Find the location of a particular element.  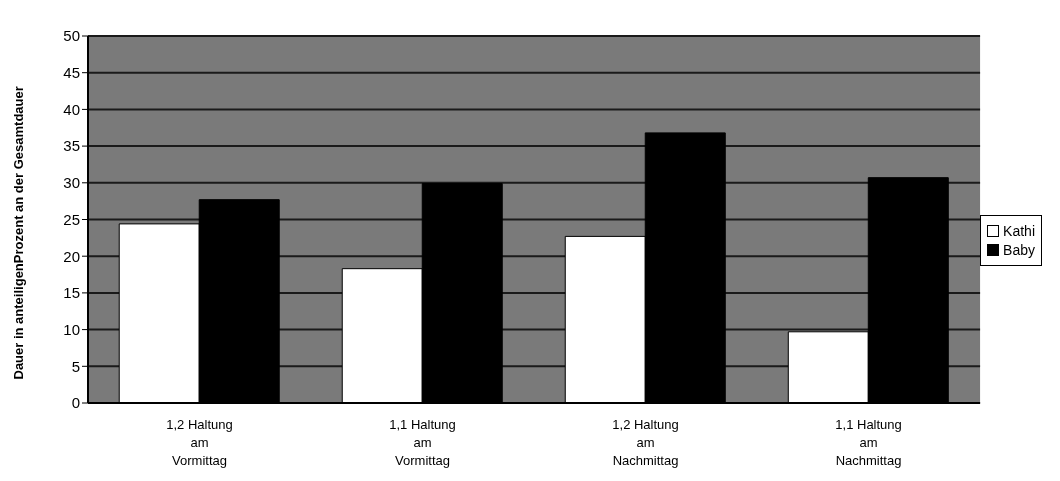

y-tick-label: 0 is located at coordinates (75, 403).